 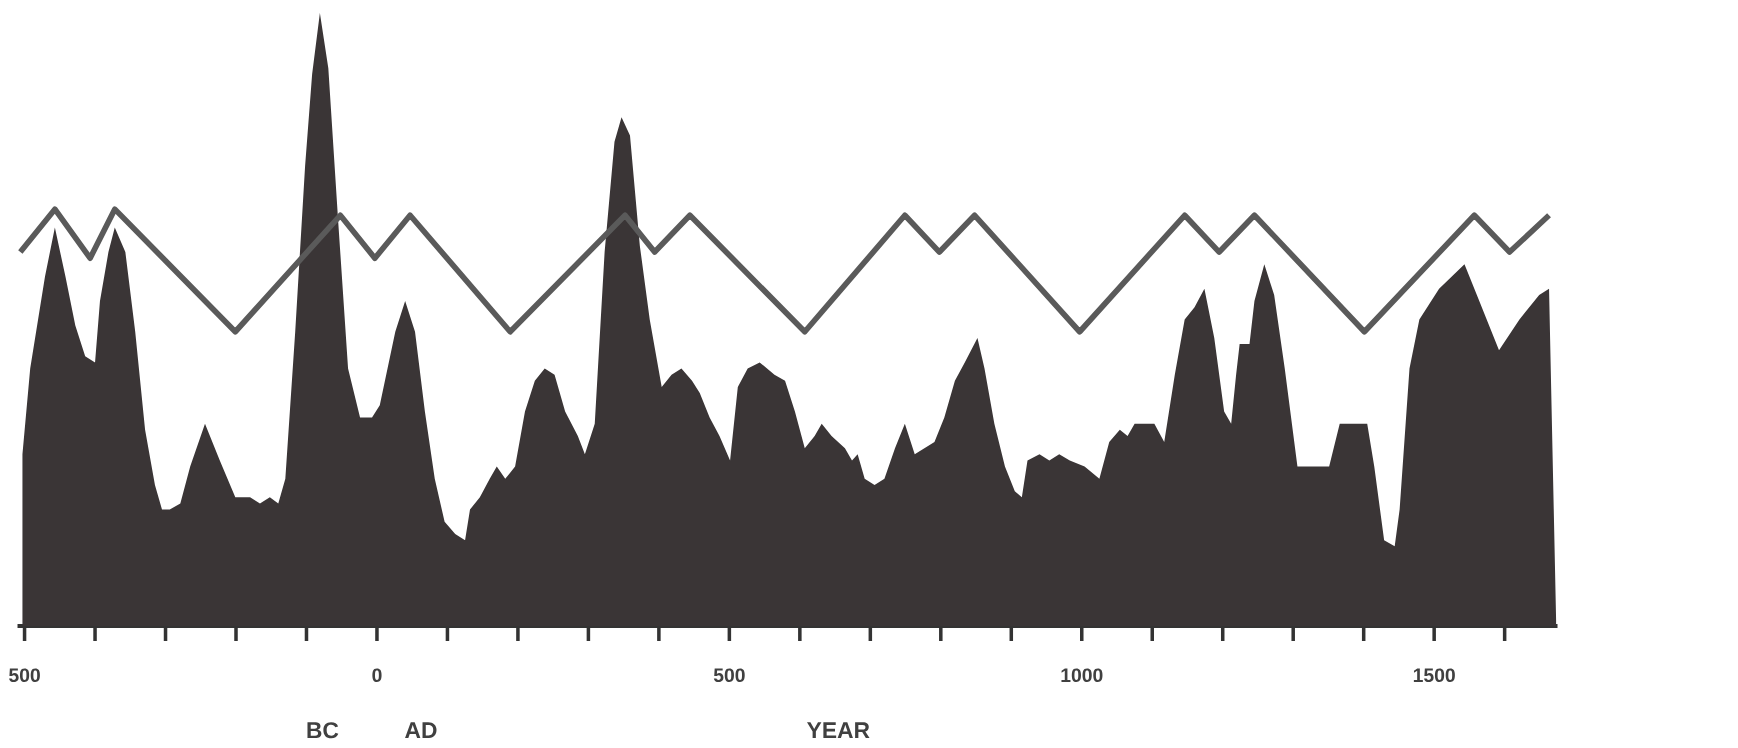 I want to click on x-axis-title: YEAR, so click(x=838, y=730).